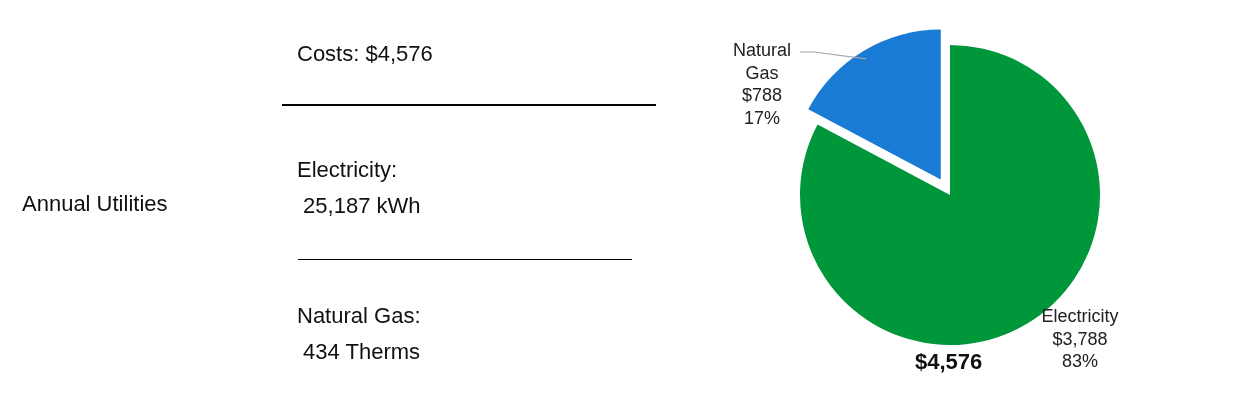  Describe the element at coordinates (1080, 316) in the screenshot. I see `slice-label: Electricity` at that location.